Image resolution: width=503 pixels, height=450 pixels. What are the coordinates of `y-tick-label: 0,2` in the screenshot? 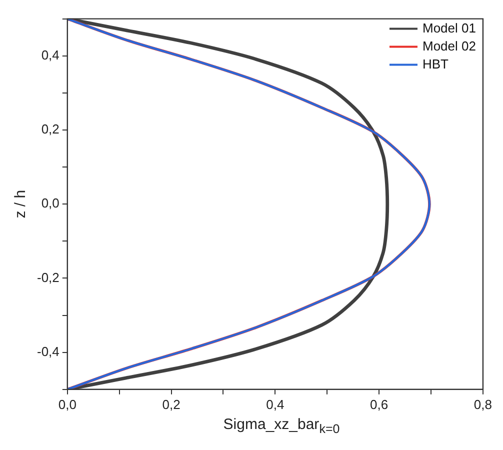 It's located at (50, 129).